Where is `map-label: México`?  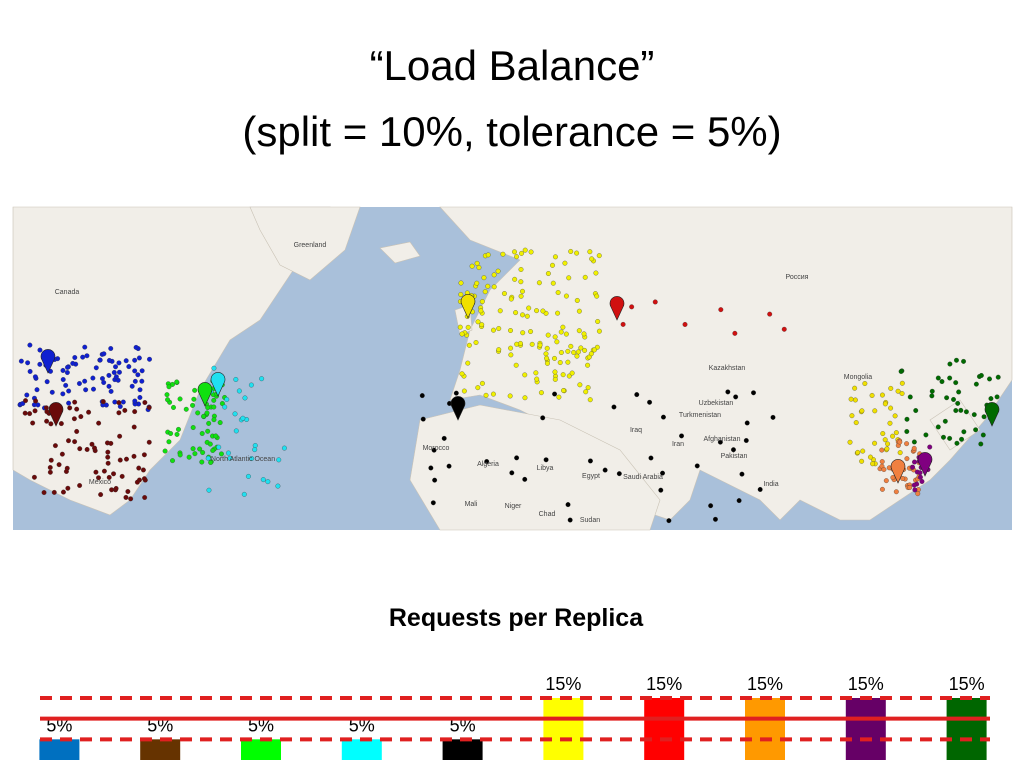 map-label: México is located at coordinates (100, 482).